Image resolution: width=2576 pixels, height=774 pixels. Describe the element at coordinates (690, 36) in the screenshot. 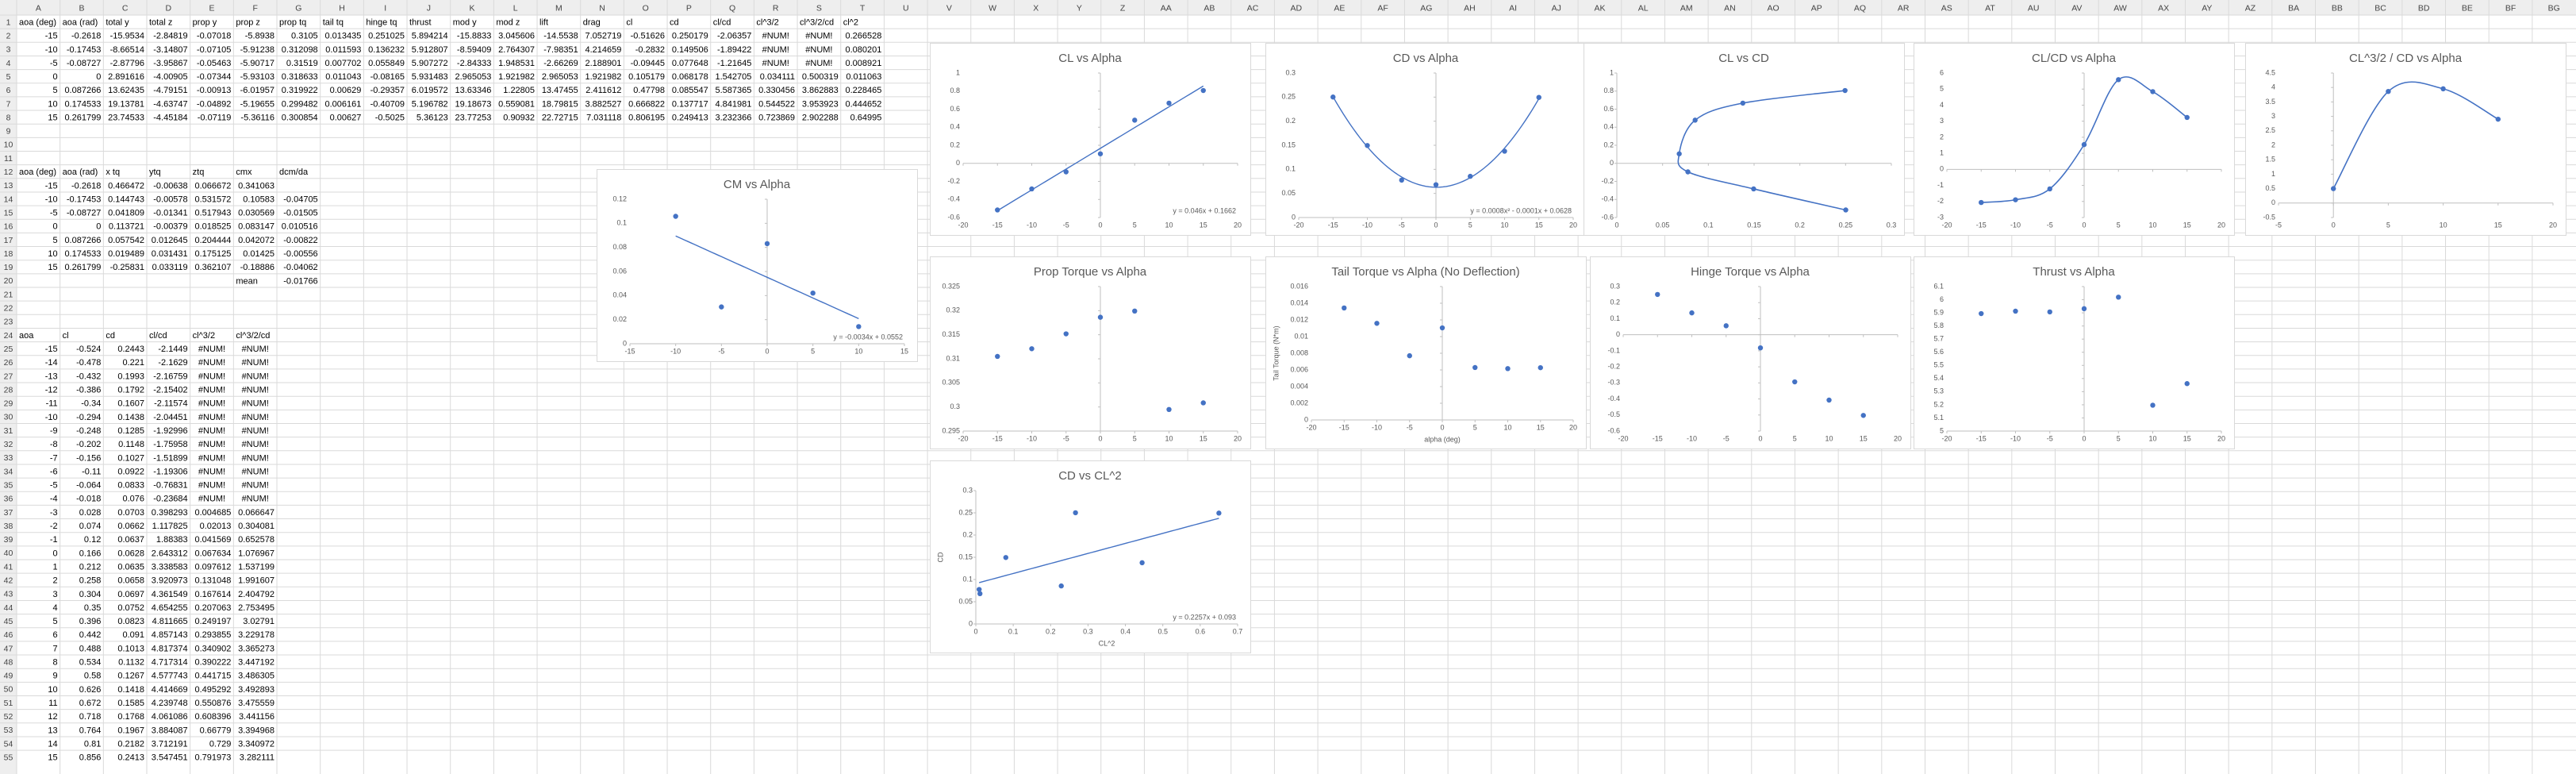

I see `cell: 0.250179` at that location.